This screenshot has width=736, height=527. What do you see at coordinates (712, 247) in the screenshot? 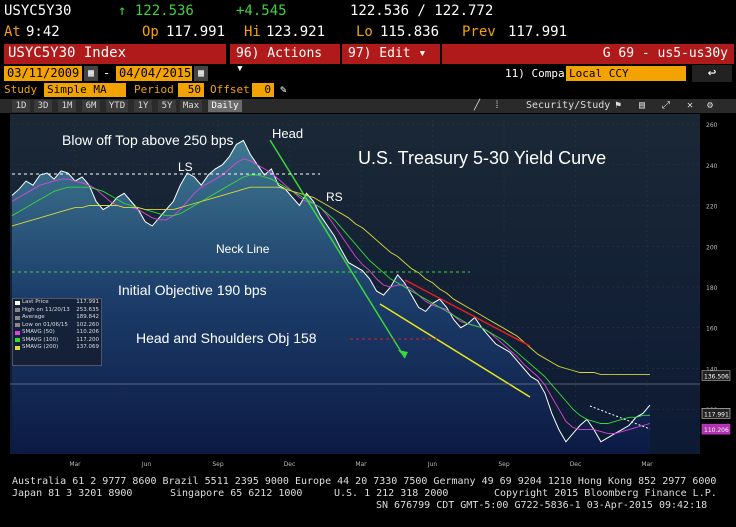
I see `y-tick-label: 200` at bounding box center [712, 247].